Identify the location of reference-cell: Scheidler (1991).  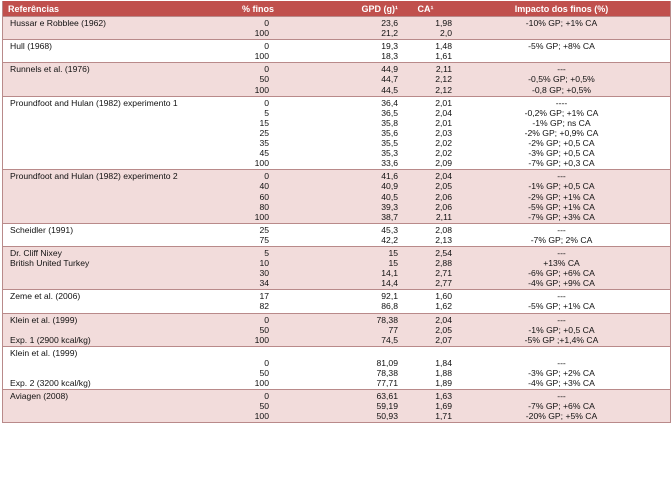
(42, 229).